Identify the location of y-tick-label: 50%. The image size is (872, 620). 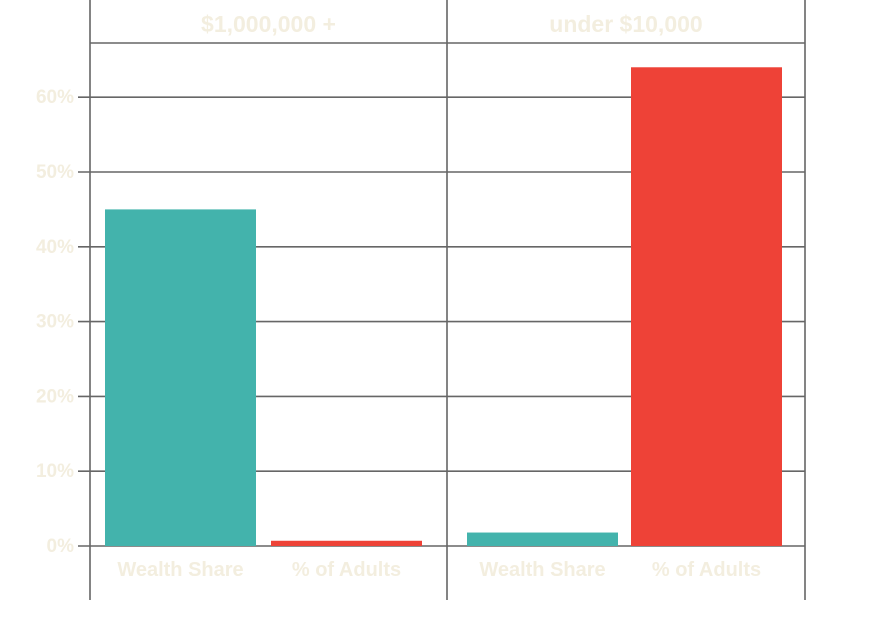
(55, 172).